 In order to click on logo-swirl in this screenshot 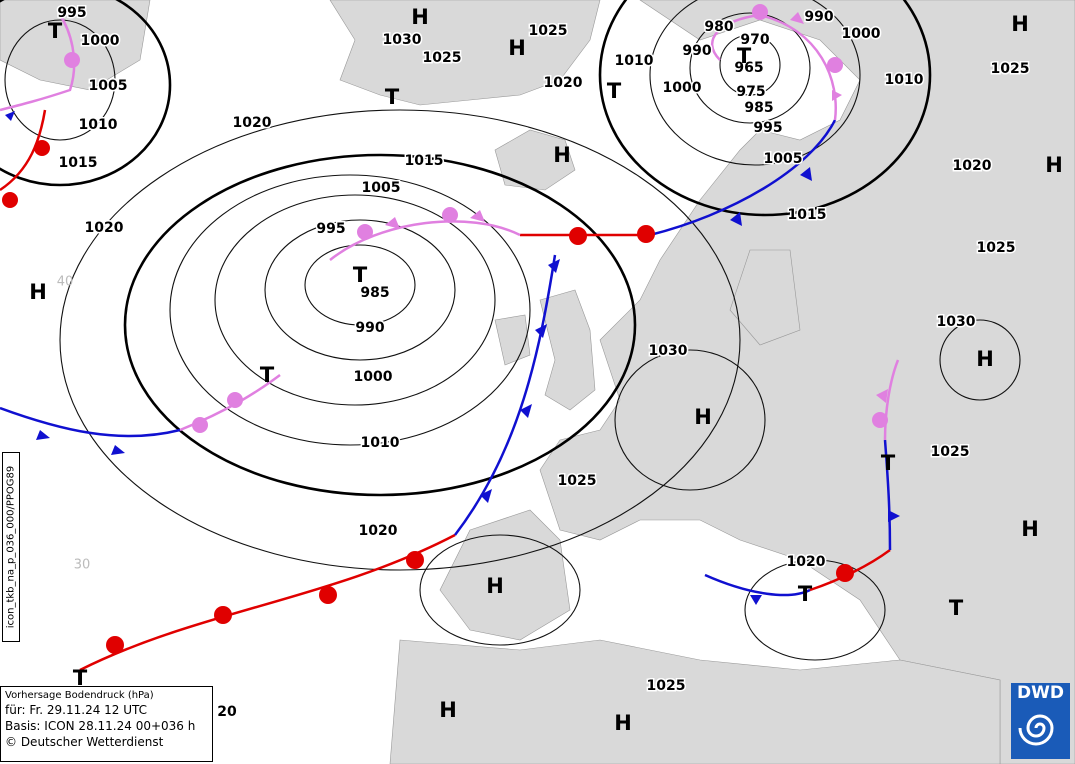, I will do `click(1036, 730)`.